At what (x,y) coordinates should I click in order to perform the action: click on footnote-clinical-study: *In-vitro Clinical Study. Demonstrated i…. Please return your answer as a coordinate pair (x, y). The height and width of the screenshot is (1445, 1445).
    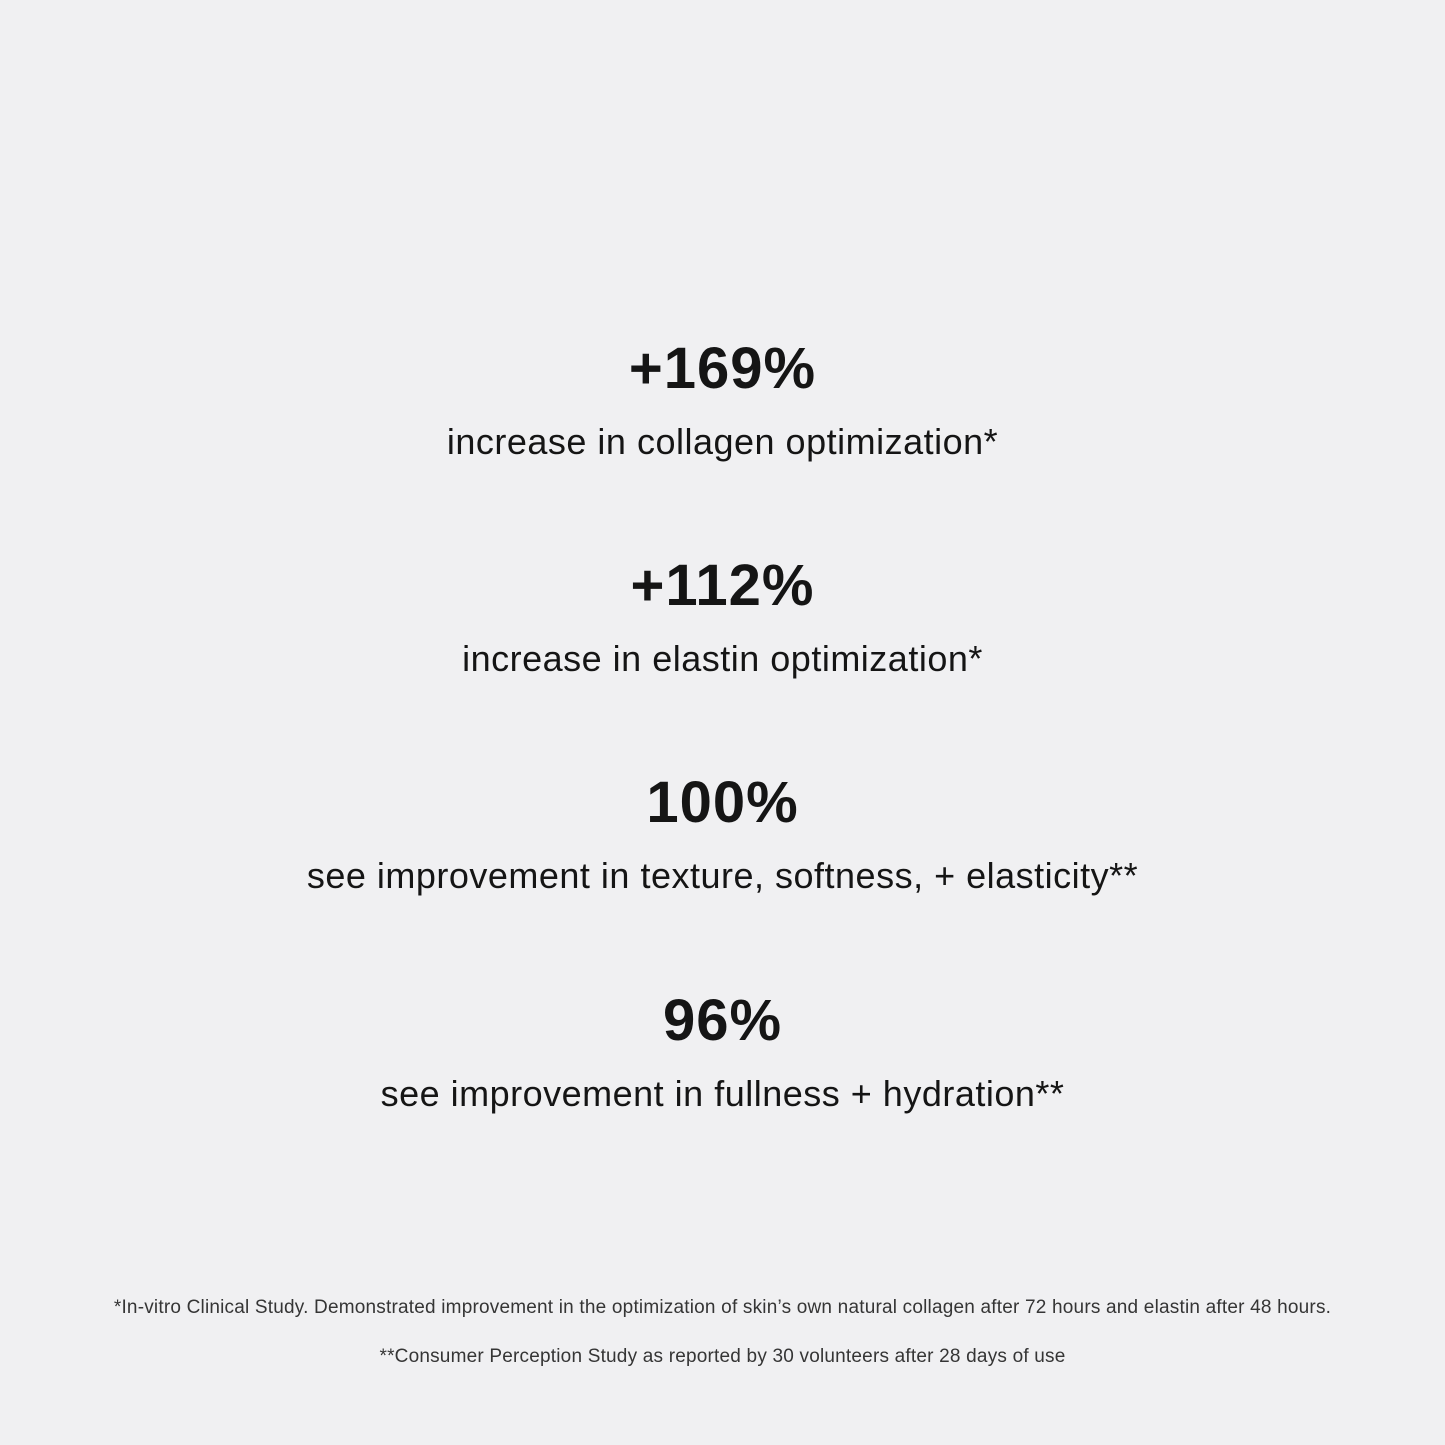
    Looking at the image, I should click on (722, 1307).